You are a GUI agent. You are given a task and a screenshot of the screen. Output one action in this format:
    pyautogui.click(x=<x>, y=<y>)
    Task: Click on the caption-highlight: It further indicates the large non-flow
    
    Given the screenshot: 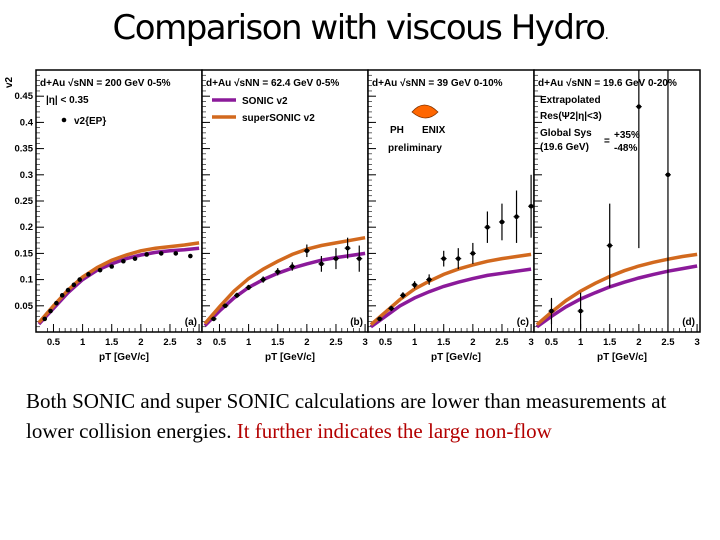 What is the action you would take?
    pyautogui.click(x=394, y=431)
    